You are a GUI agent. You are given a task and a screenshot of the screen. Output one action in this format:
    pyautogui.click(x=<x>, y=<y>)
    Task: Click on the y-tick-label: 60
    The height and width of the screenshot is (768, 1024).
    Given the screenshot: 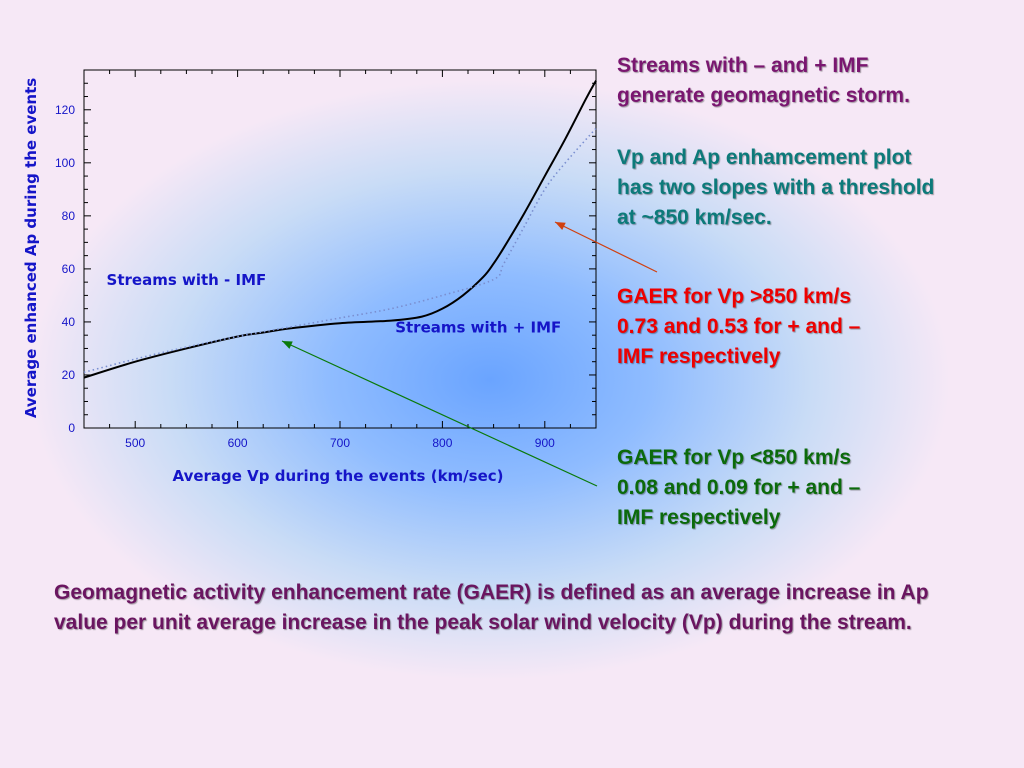 What is the action you would take?
    pyautogui.click(x=69, y=269)
    